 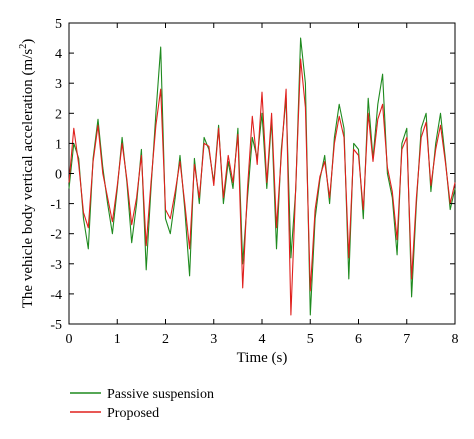 What do you see at coordinates (262, 358) in the screenshot?
I see `x-axis-label: Time (s)` at bounding box center [262, 358].